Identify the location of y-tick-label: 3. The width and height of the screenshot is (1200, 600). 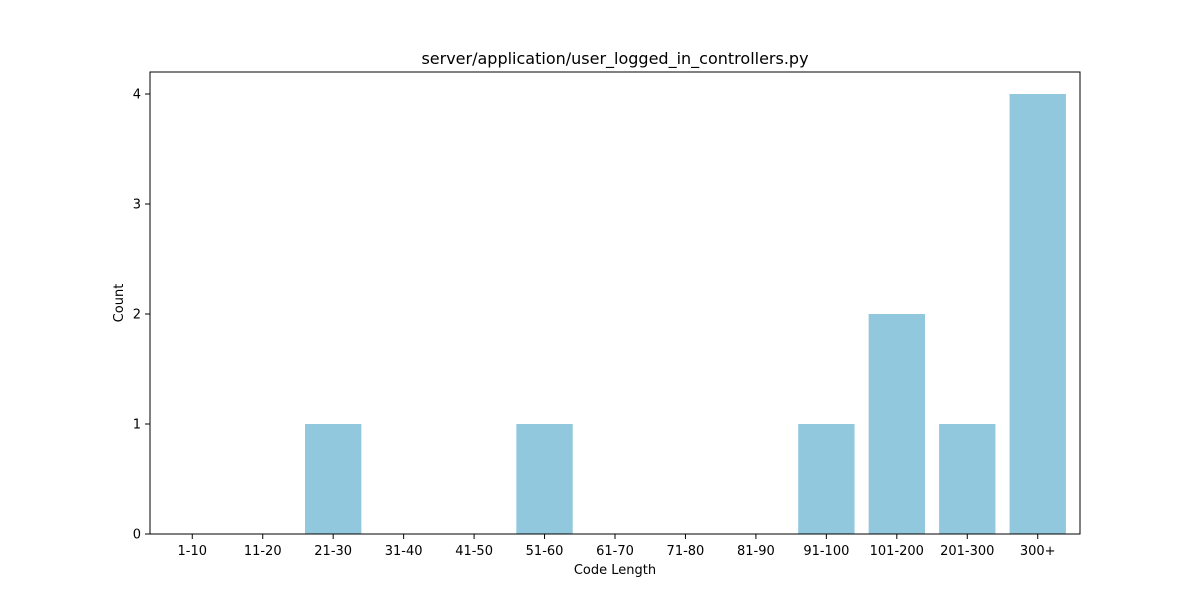
(137, 205).